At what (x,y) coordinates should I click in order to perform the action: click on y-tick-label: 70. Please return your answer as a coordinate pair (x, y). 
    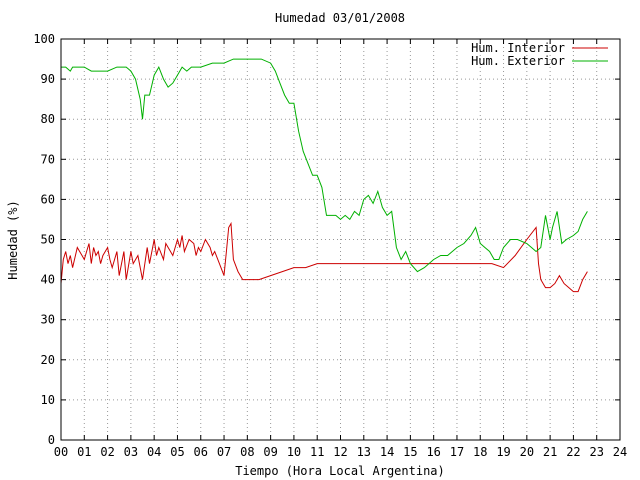
    Looking at the image, I should click on (48, 159).